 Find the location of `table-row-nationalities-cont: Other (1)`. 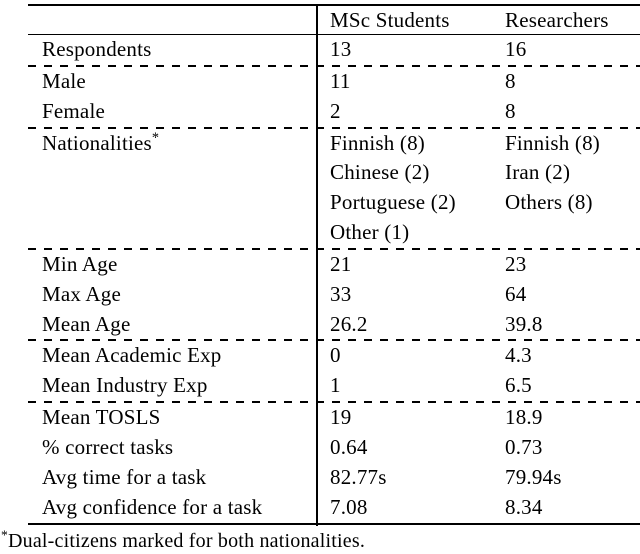

table-row-nationalities-cont: Other (1) is located at coordinates (334, 233).